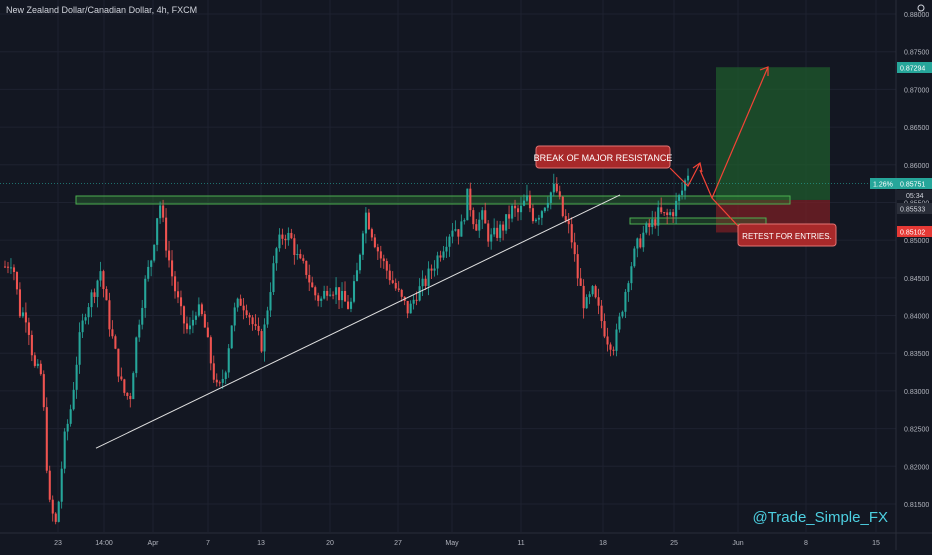 The height and width of the screenshot is (555, 932). I want to click on entry-badge-bg, so click(914, 208).